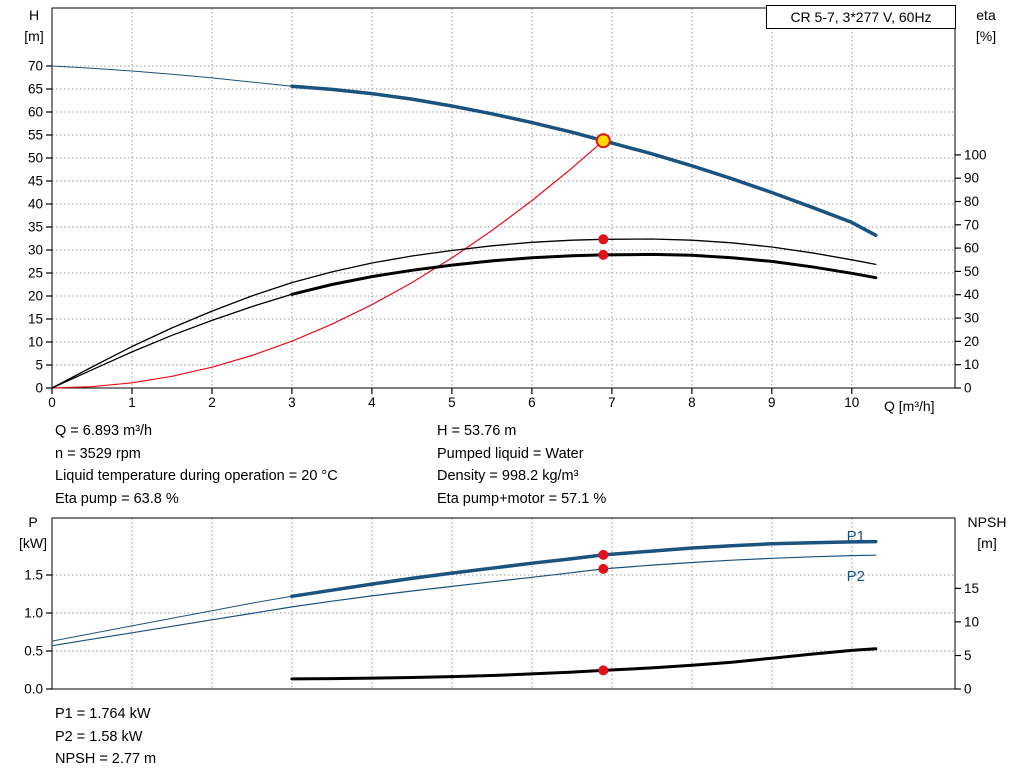 Image resolution: width=1024 pixels, height=781 pixels. Describe the element at coordinates (532, 402) in the screenshot. I see `tick-label-x: 6` at that location.